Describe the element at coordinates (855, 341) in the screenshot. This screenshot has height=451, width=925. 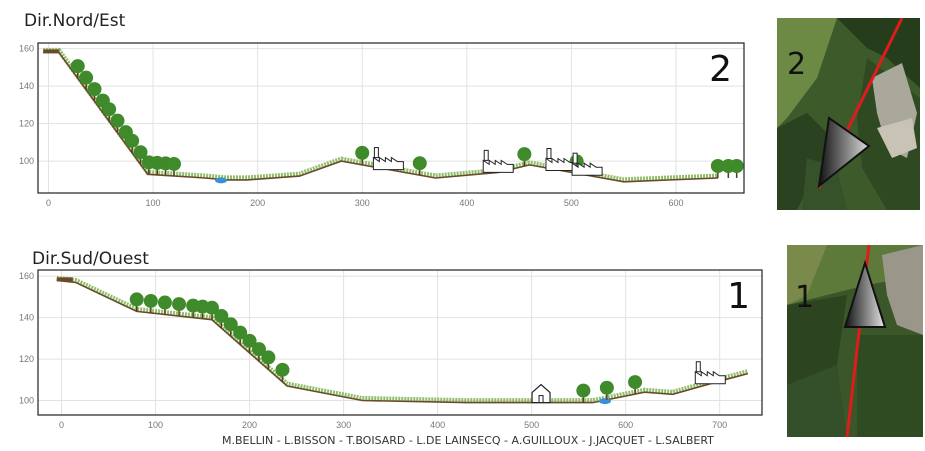
I see `aerial-photo-1: 1` at that location.